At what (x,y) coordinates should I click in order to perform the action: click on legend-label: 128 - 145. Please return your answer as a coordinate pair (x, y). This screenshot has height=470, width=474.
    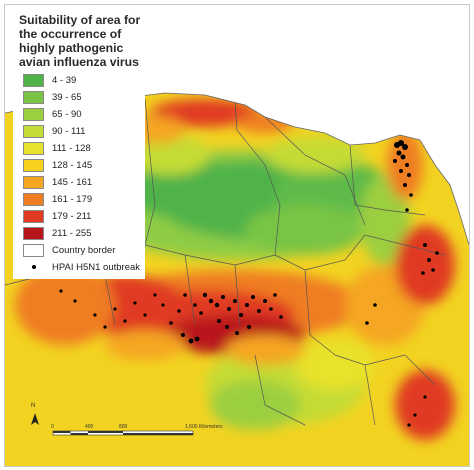
    Looking at the image, I should click on (72, 165).